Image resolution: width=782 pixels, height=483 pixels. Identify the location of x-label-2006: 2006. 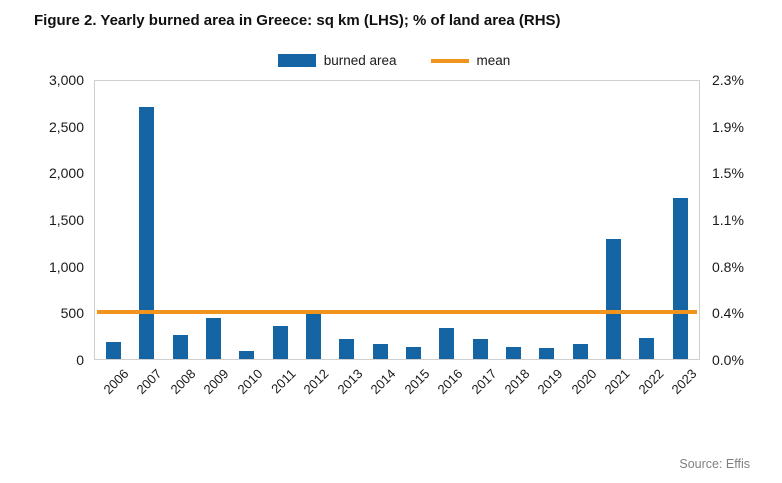
(116, 382).